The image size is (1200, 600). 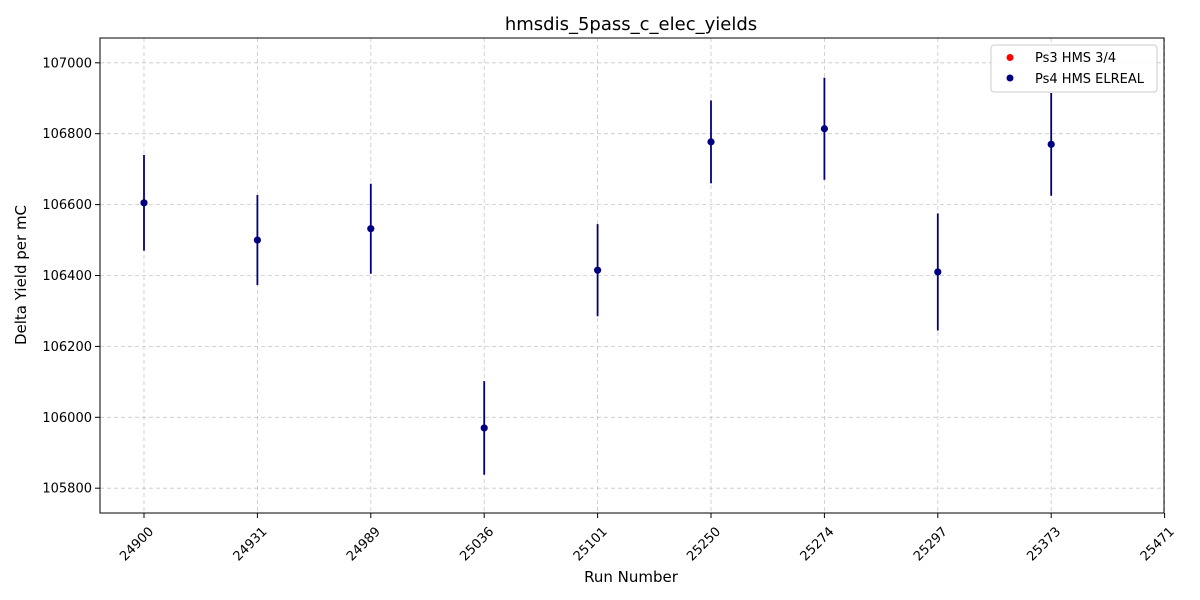 I want to click on legend: Ps3 HMS 3/4 Ps4 HMS ELREAL, so click(x=1074, y=68).